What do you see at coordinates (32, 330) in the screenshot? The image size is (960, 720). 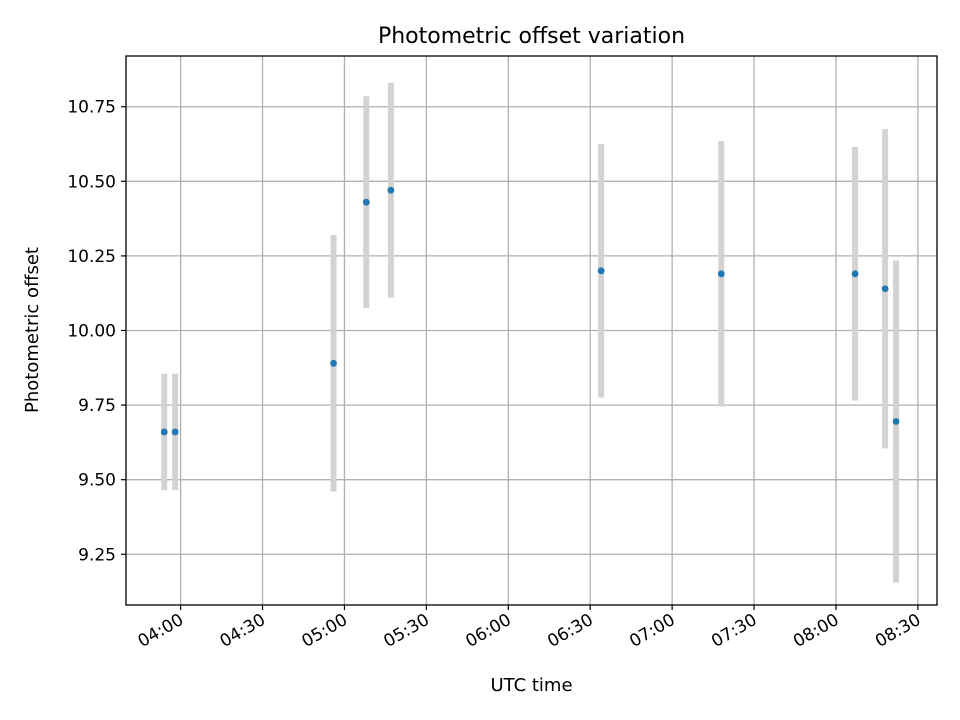 I see `y-axis-label: Photometric offset` at bounding box center [32, 330].